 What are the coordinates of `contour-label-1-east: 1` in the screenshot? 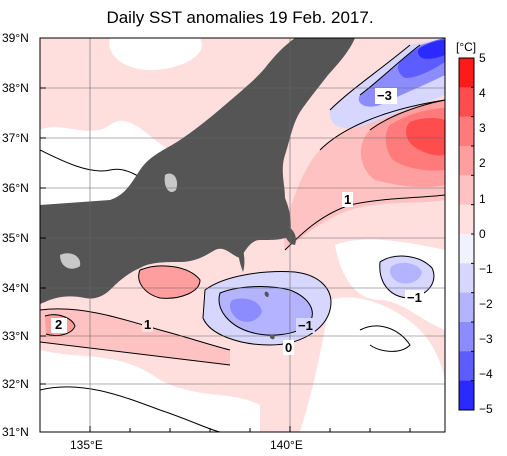 It's located at (348, 199).